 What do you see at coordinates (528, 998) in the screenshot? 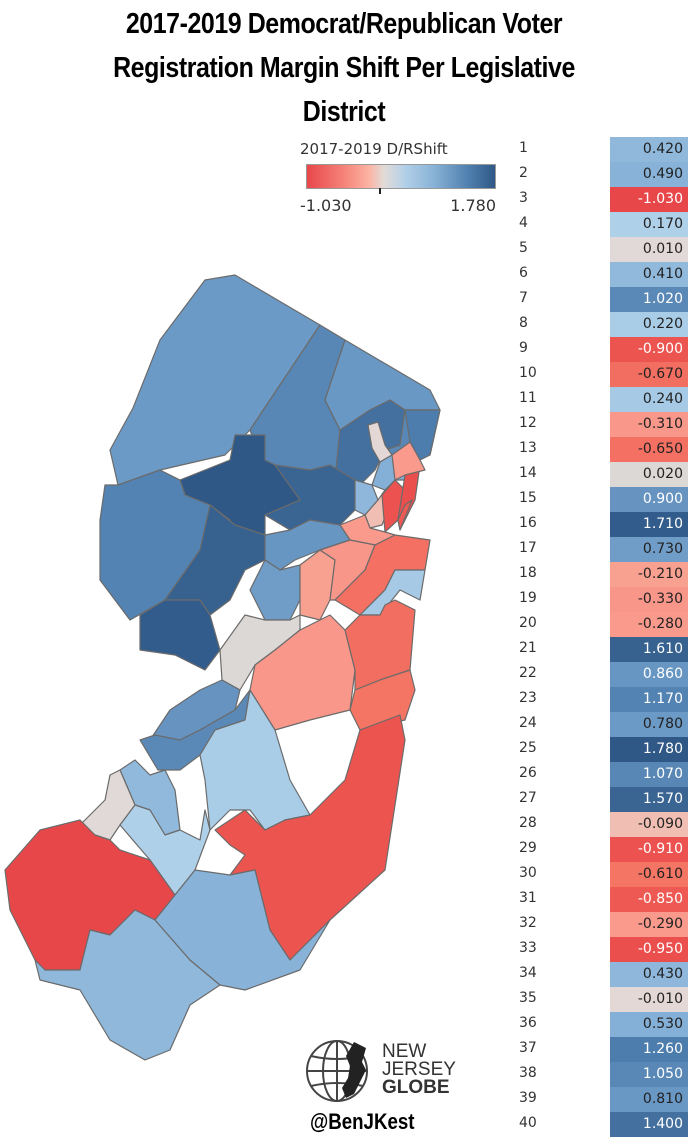
I see `district-number: 35` at bounding box center [528, 998].